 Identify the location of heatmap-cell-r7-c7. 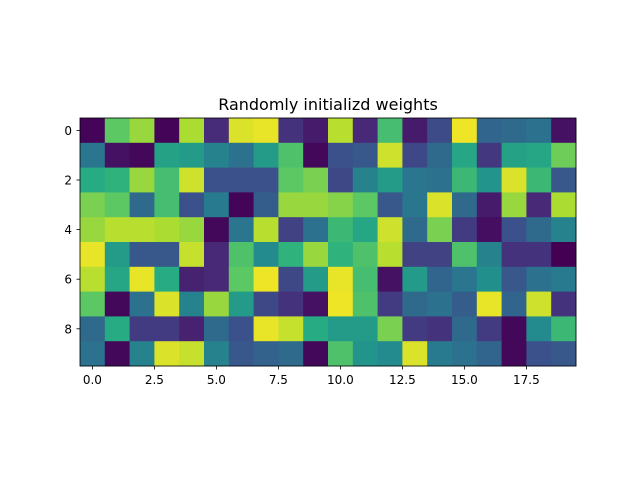
(266, 304).